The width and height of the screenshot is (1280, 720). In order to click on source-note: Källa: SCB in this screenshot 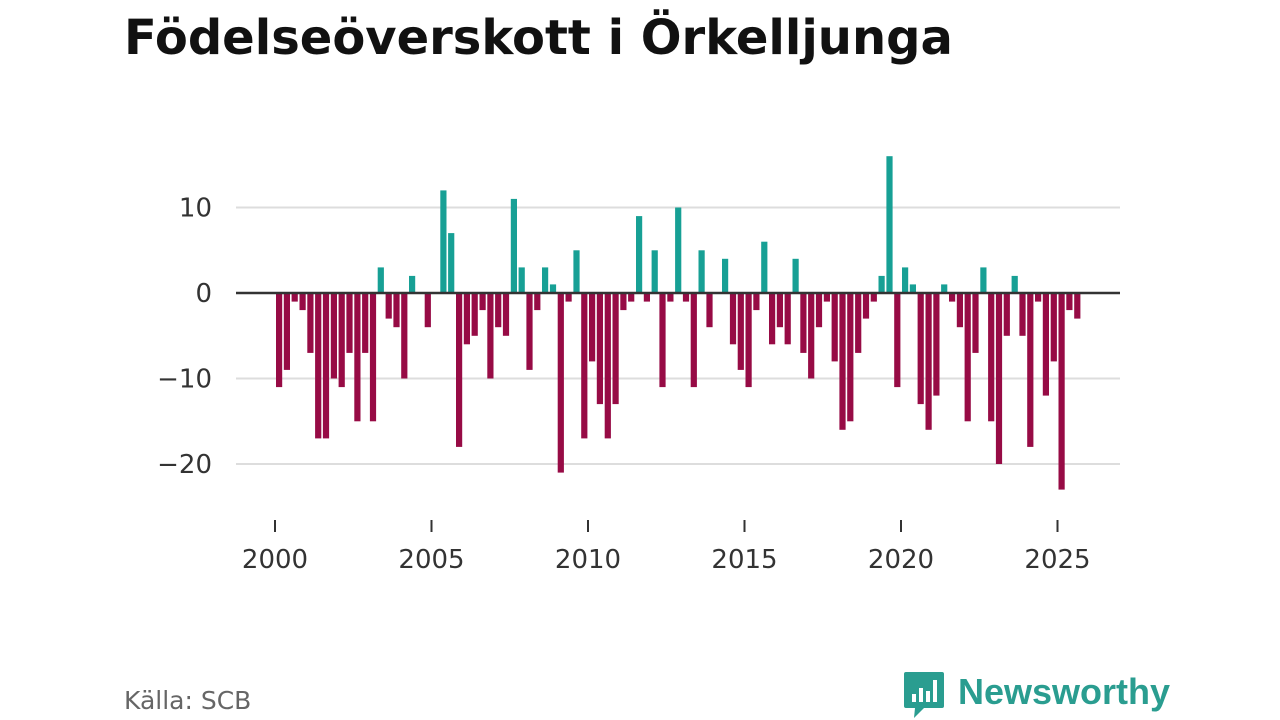, I will do `click(188, 700)`.